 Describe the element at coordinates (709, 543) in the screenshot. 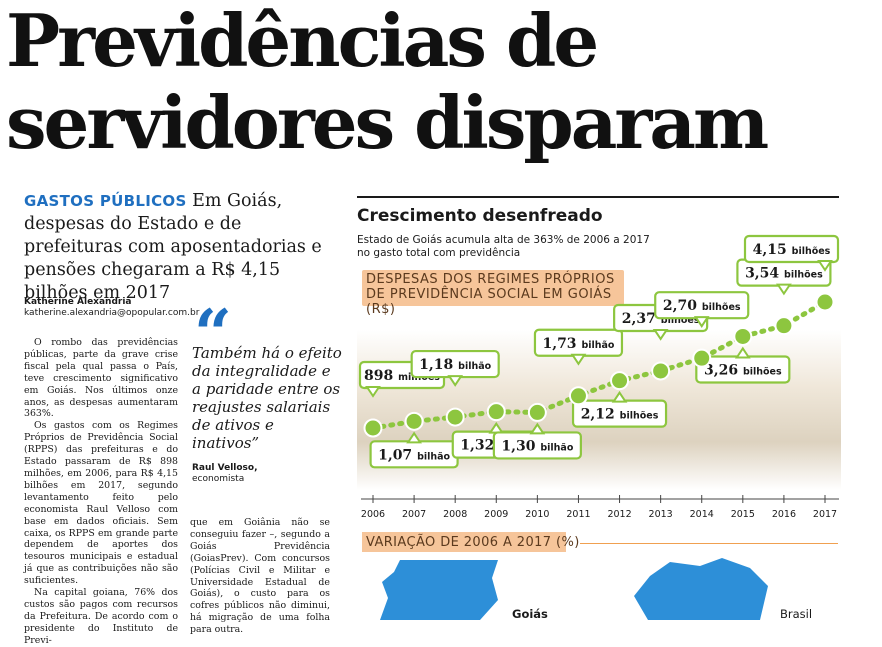

I see `variation-rule` at that location.